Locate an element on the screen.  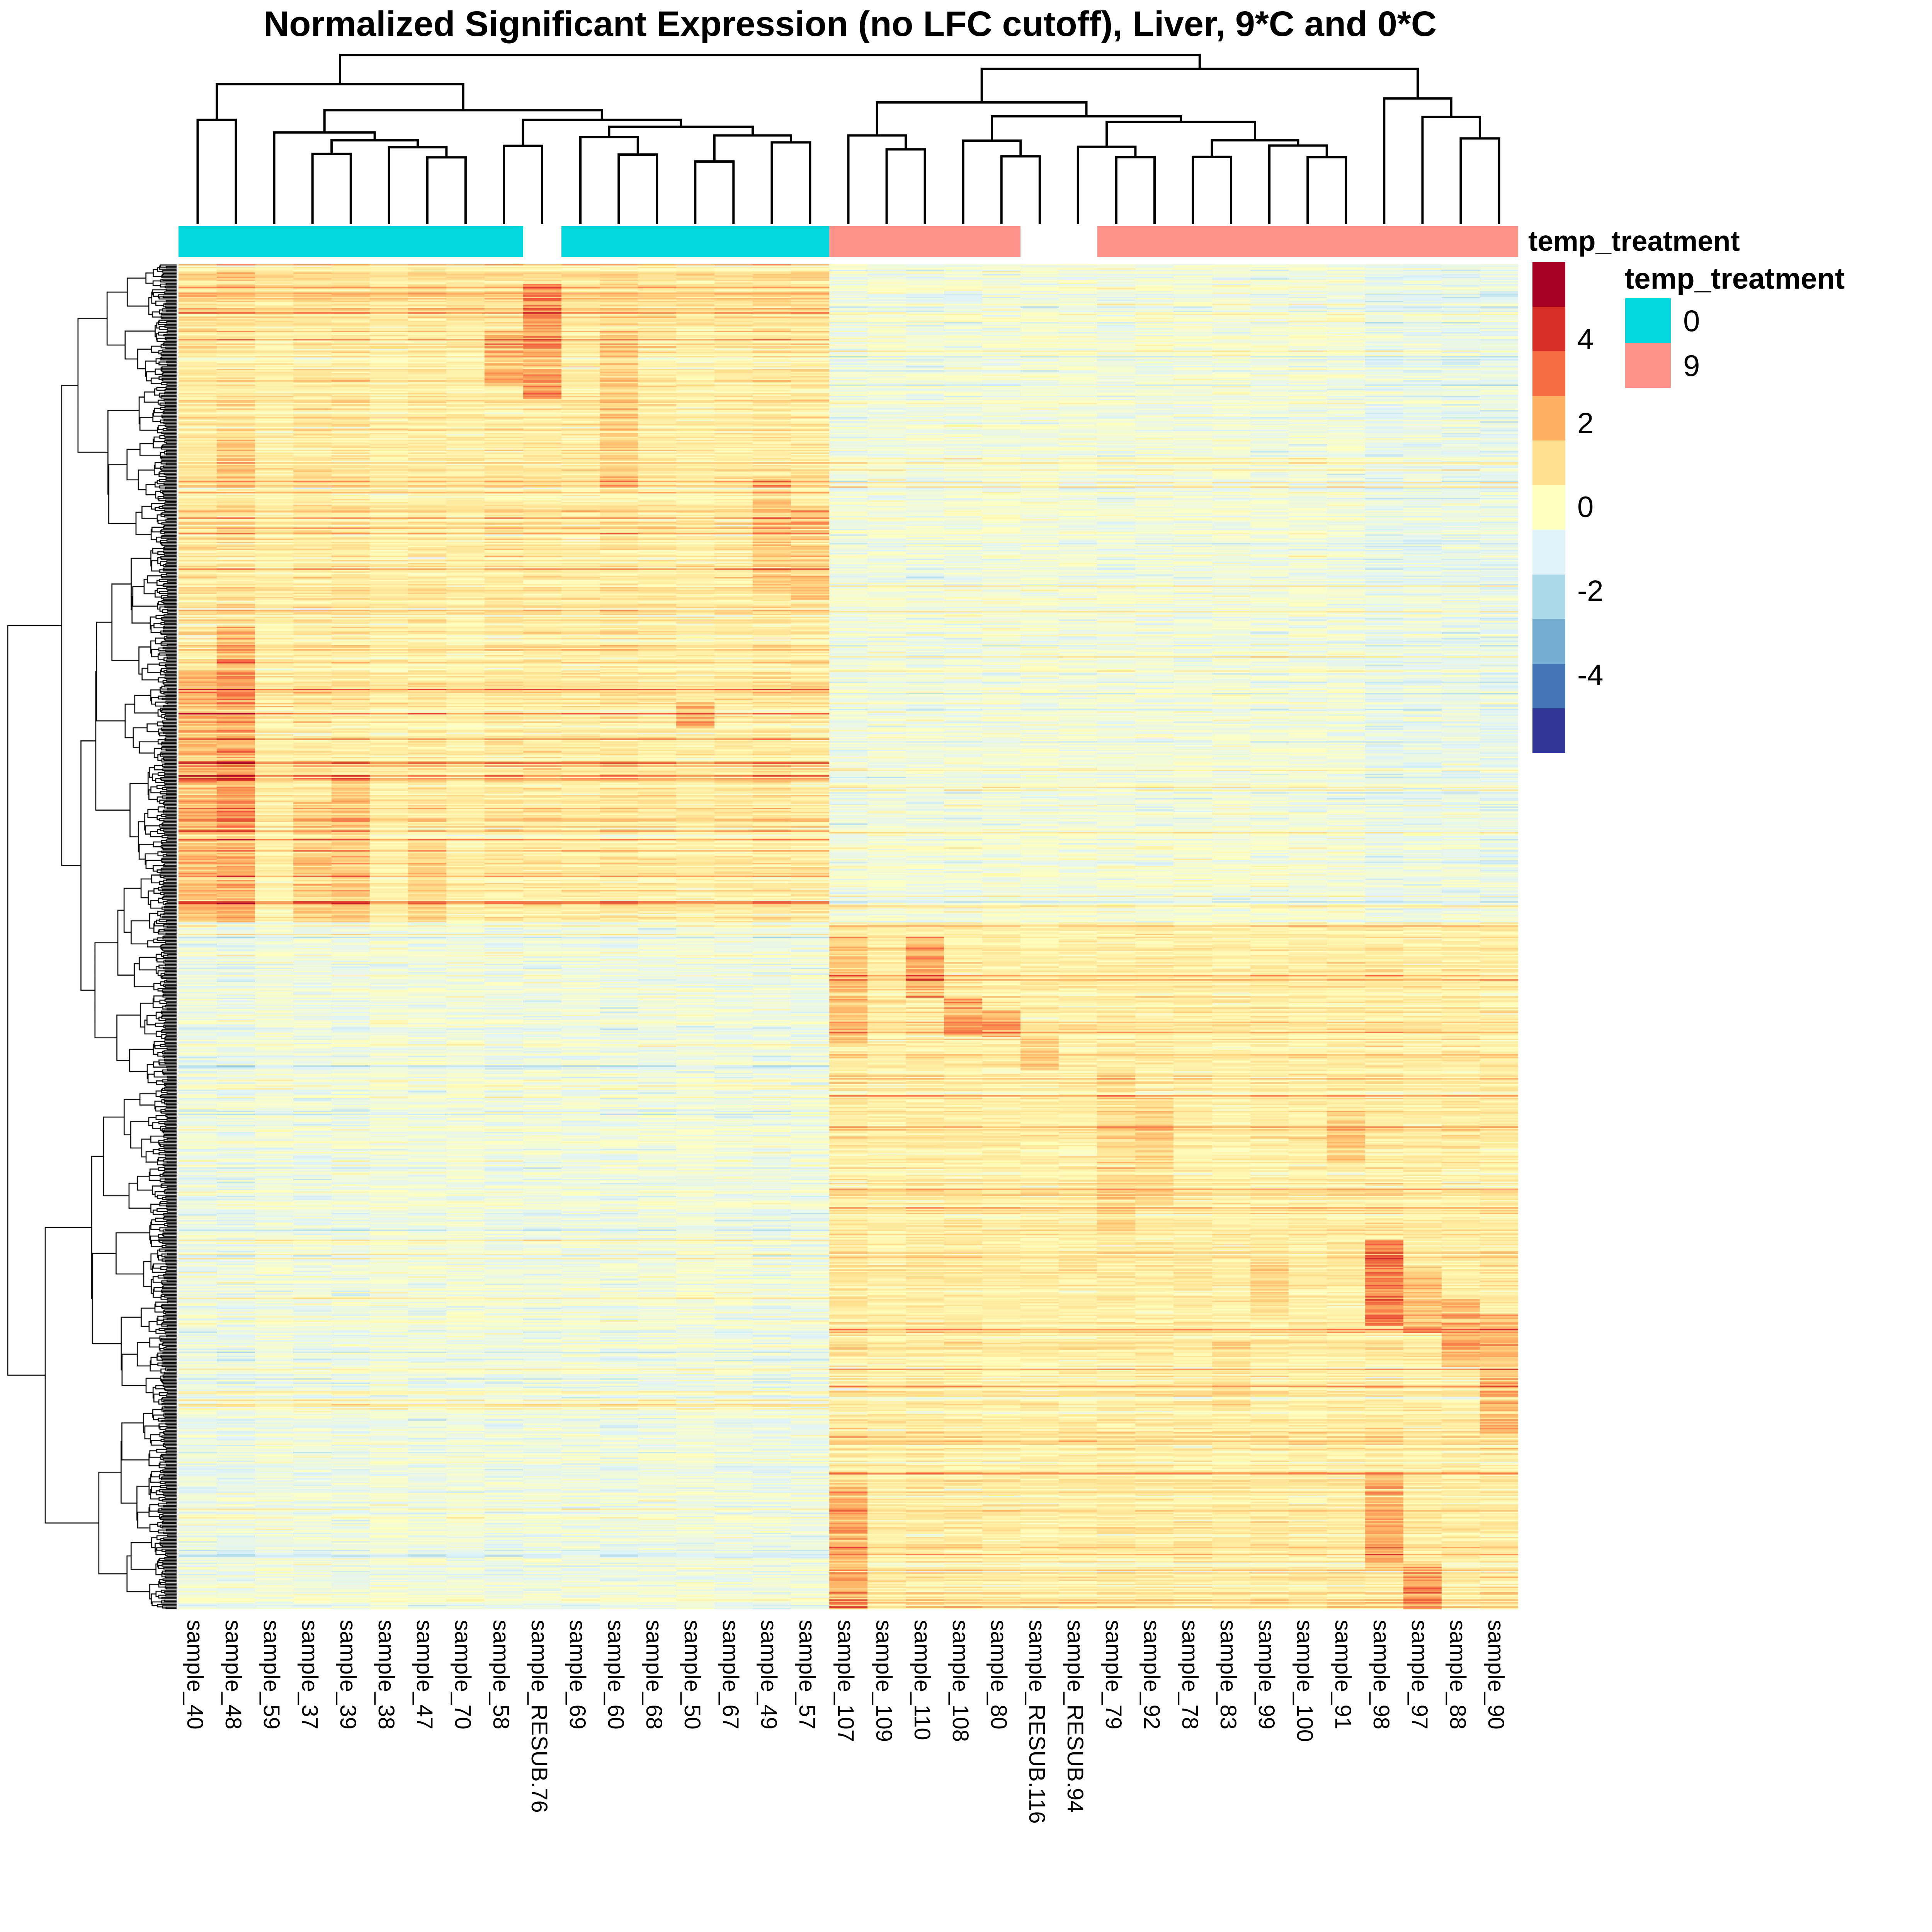
column-label: sample_92 is located at coordinates (1151, 1675).